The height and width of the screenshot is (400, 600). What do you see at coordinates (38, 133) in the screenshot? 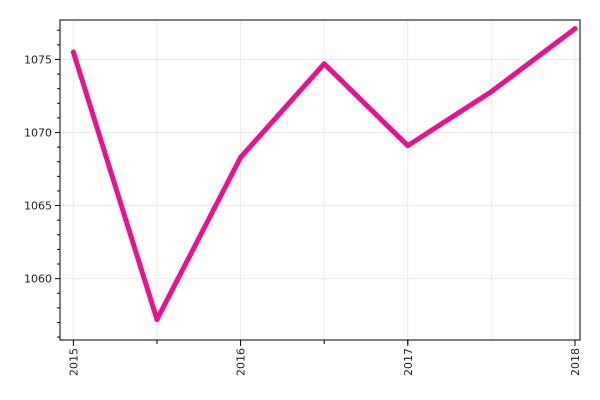
I see `y-tick-label: 1070` at bounding box center [38, 133].